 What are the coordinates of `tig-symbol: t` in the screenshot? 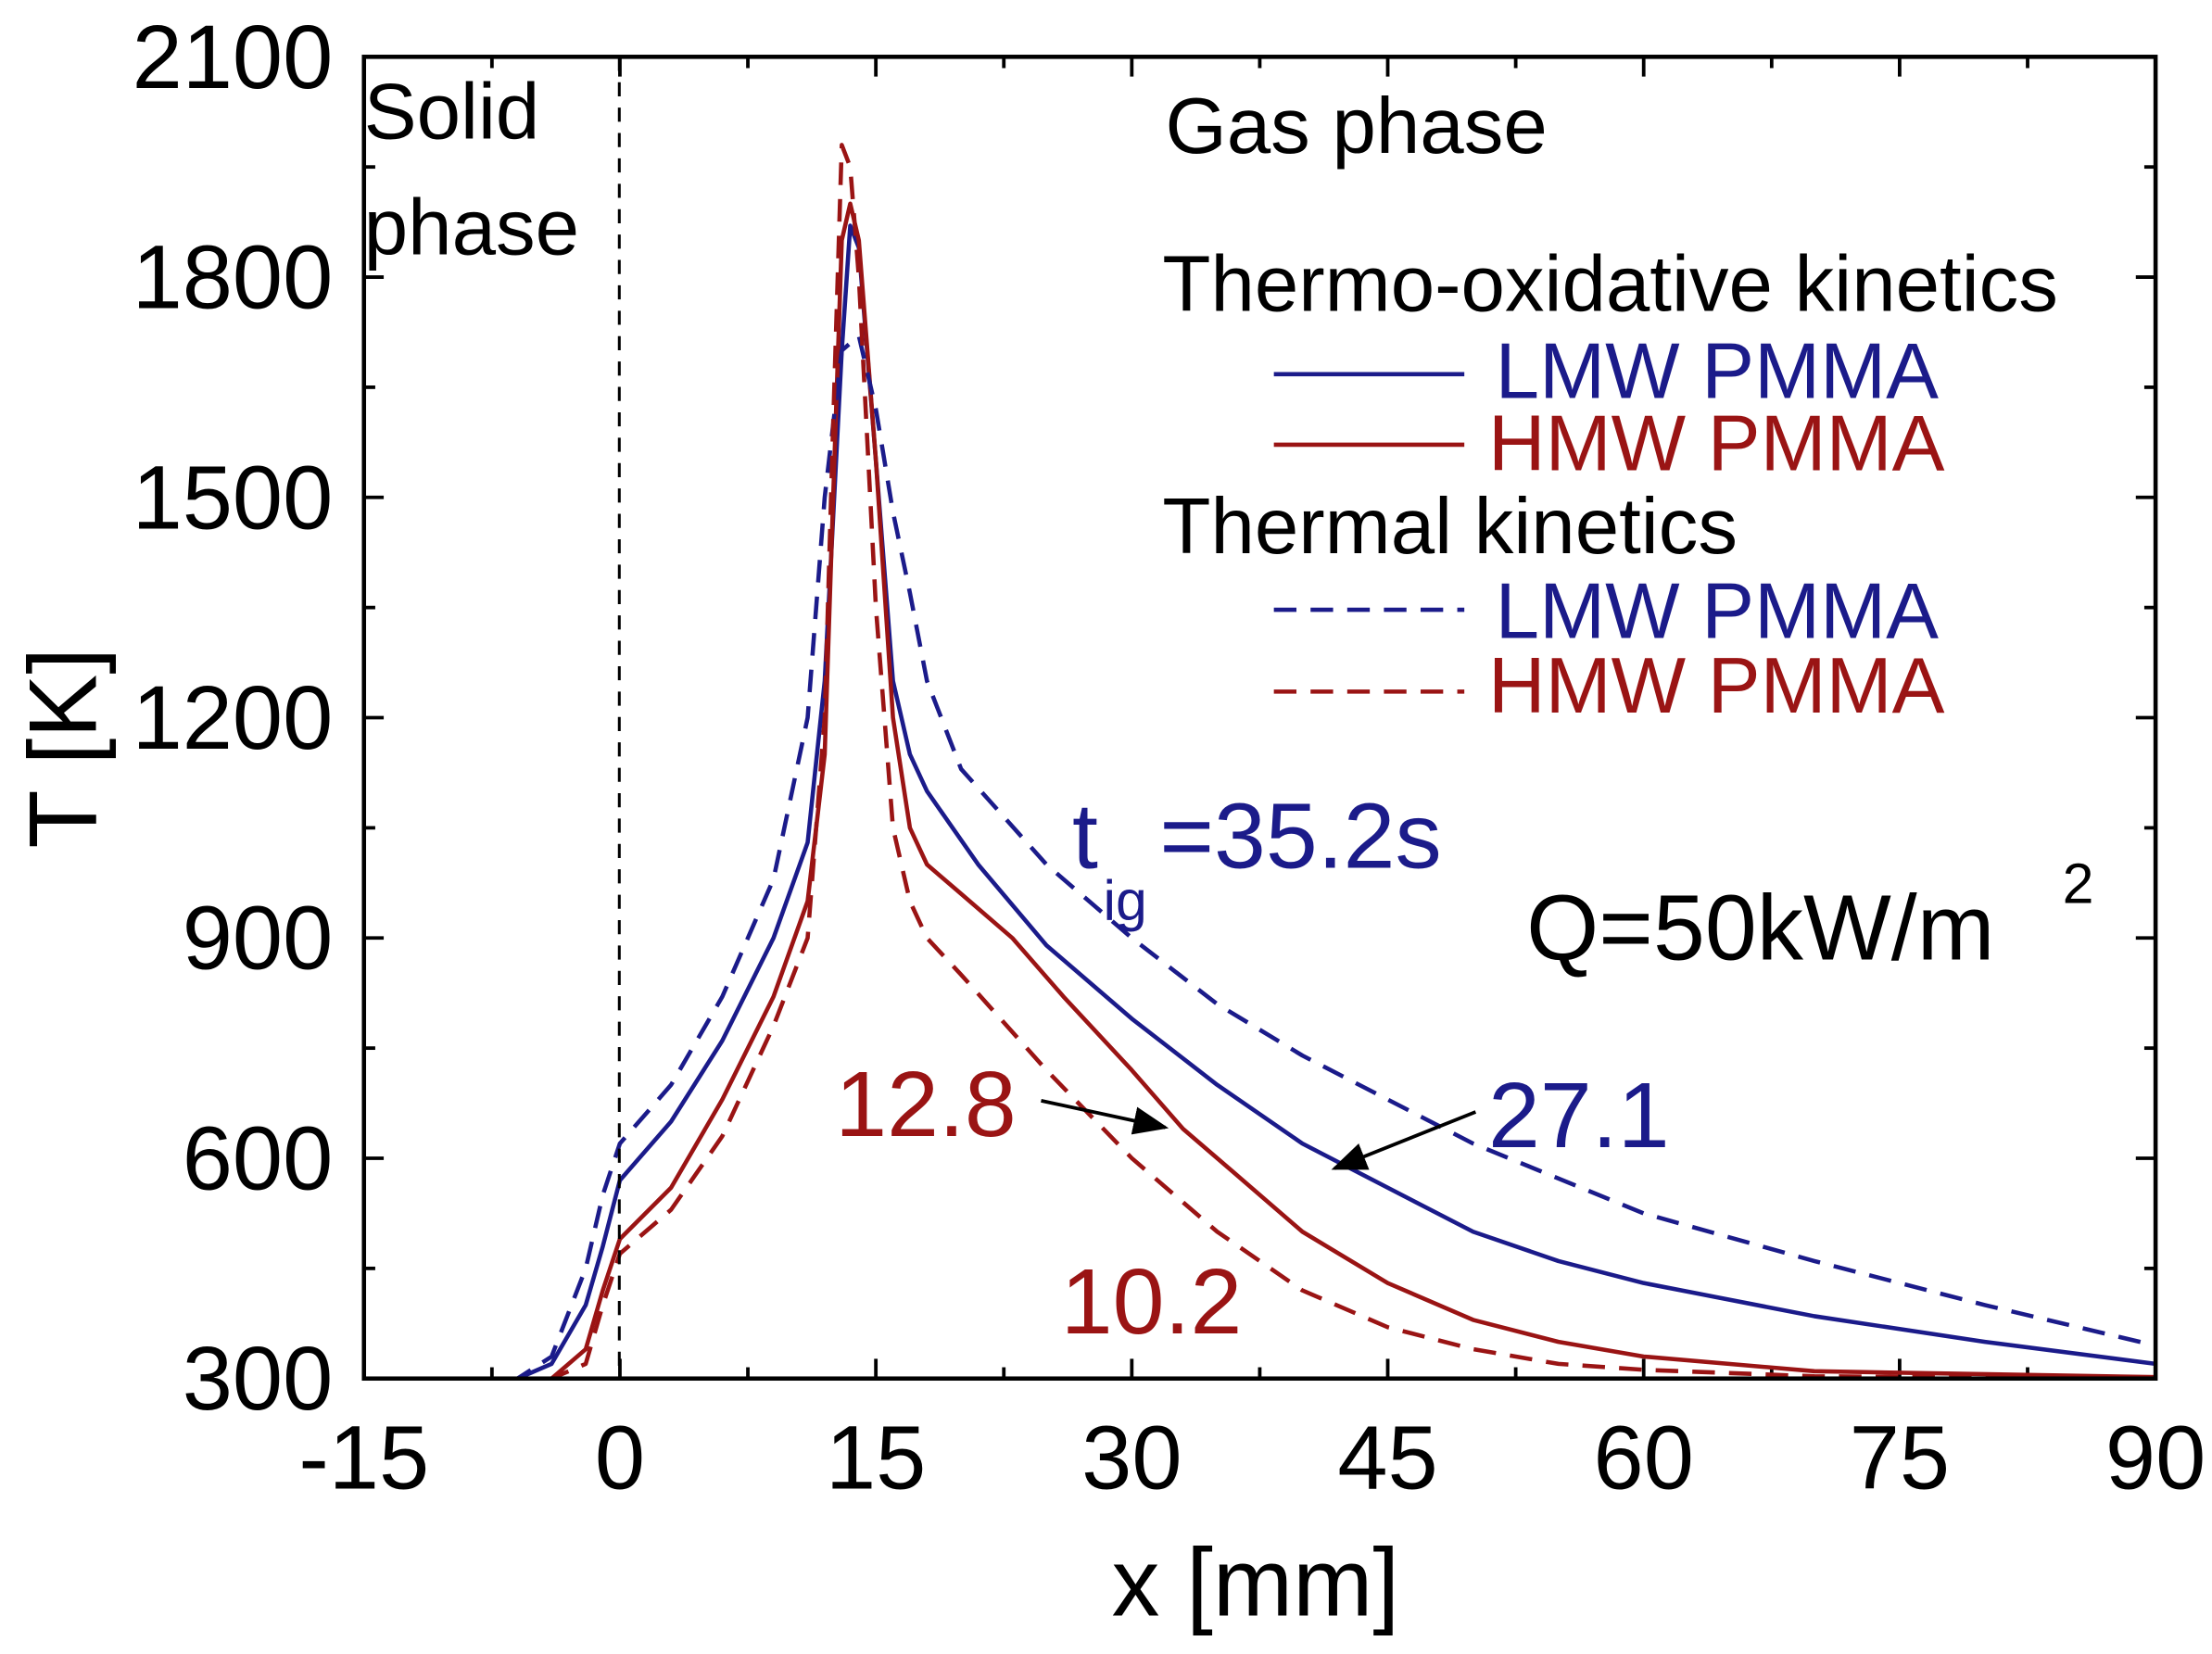 It's located at (1085, 837).